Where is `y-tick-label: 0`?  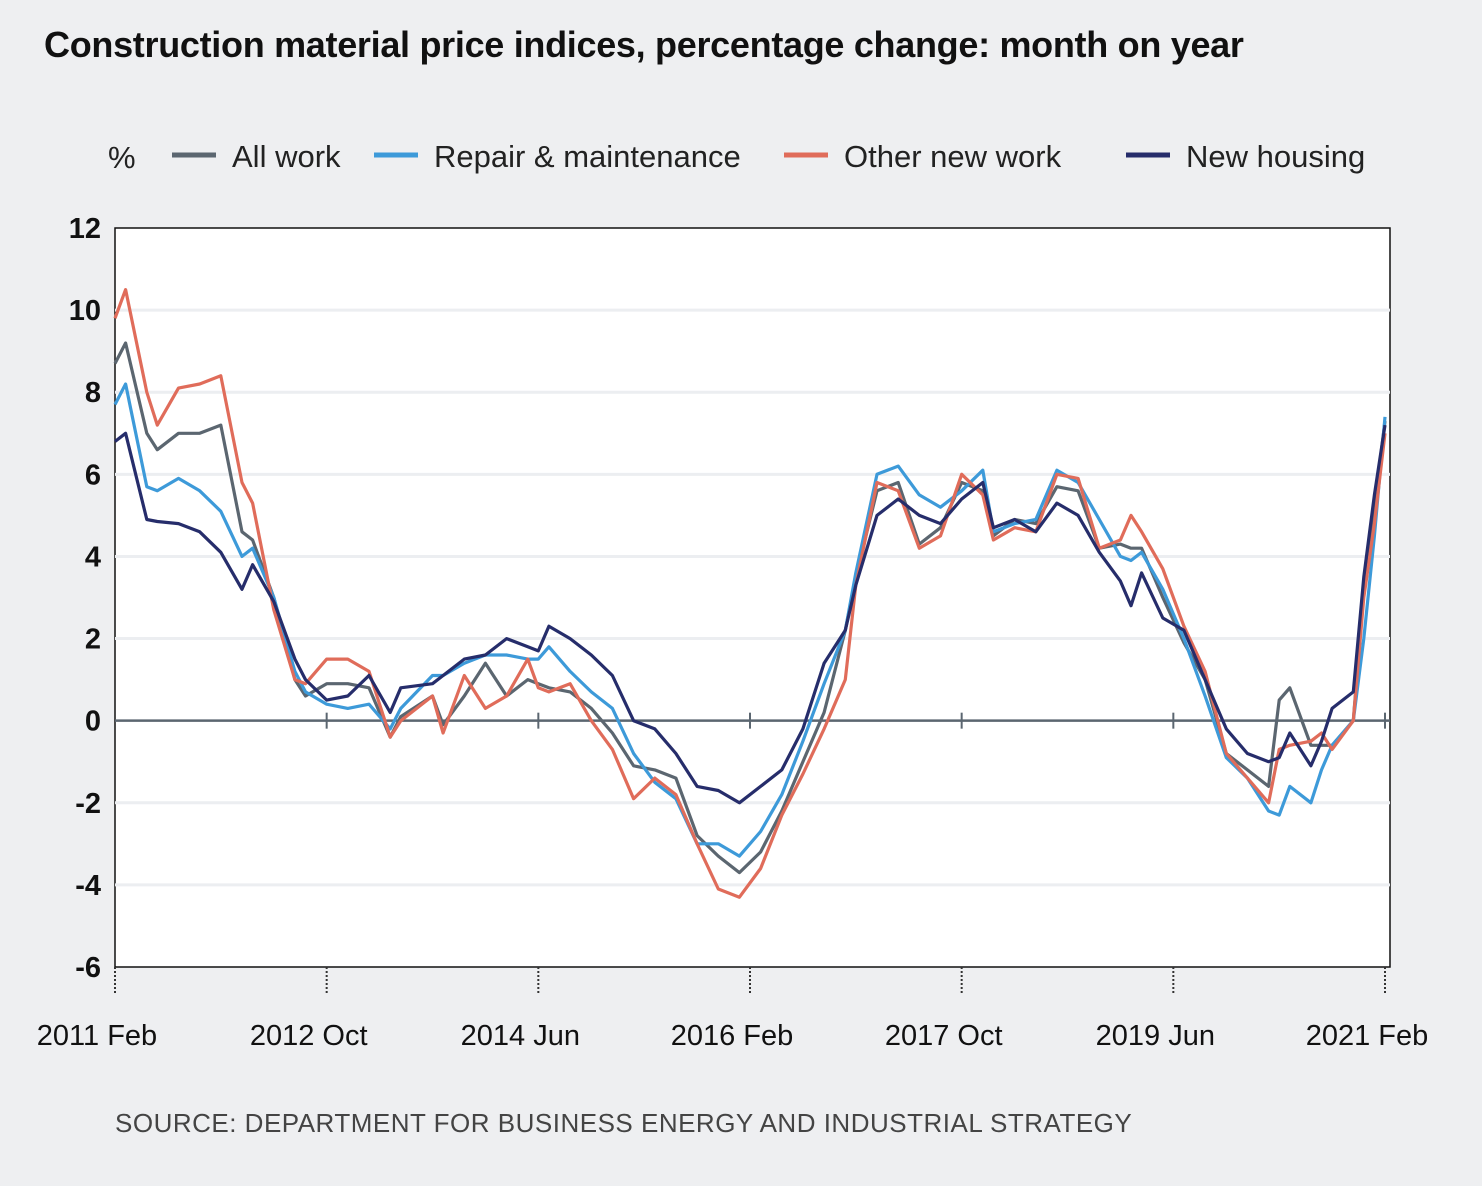 y-tick-label: 0 is located at coordinates (93, 722).